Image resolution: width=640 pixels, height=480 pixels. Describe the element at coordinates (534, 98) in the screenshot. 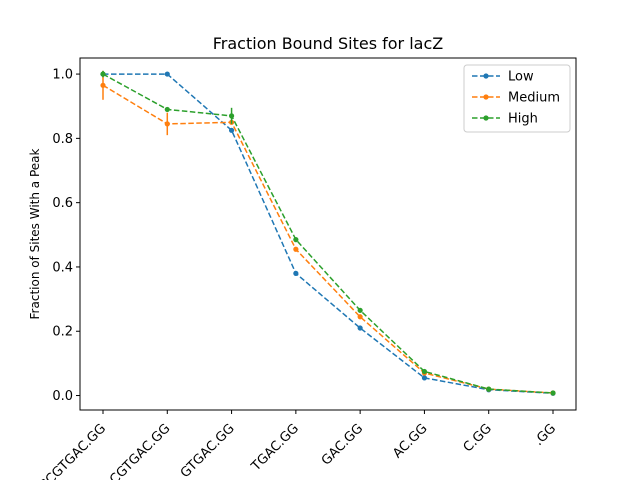

I see `legend-label: Medium` at that location.